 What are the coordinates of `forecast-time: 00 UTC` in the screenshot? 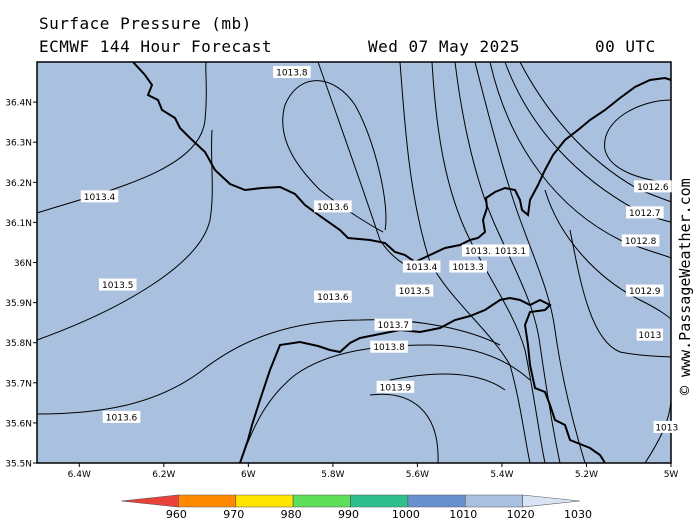 It's located at (625, 46).